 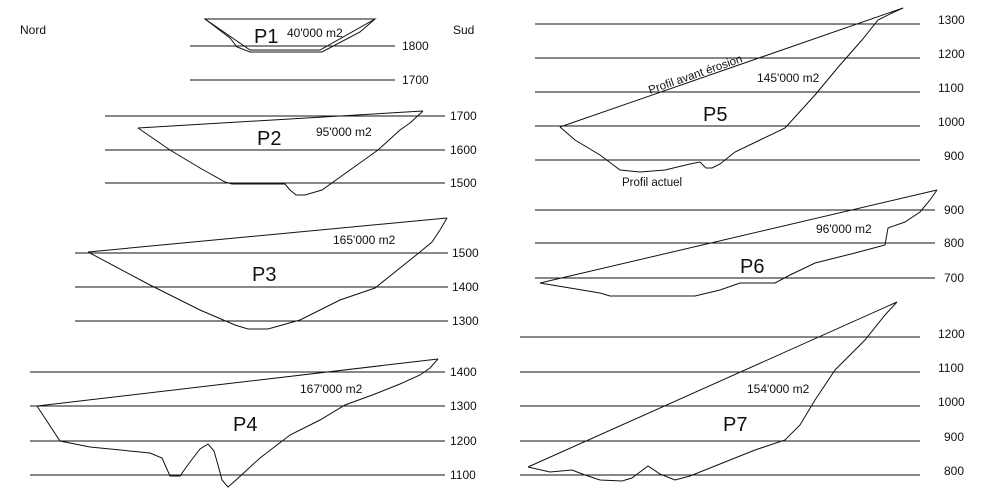 I want to click on profile-p2: P2 95'000 m2 1700 1600 1500, so click(x=291, y=152).